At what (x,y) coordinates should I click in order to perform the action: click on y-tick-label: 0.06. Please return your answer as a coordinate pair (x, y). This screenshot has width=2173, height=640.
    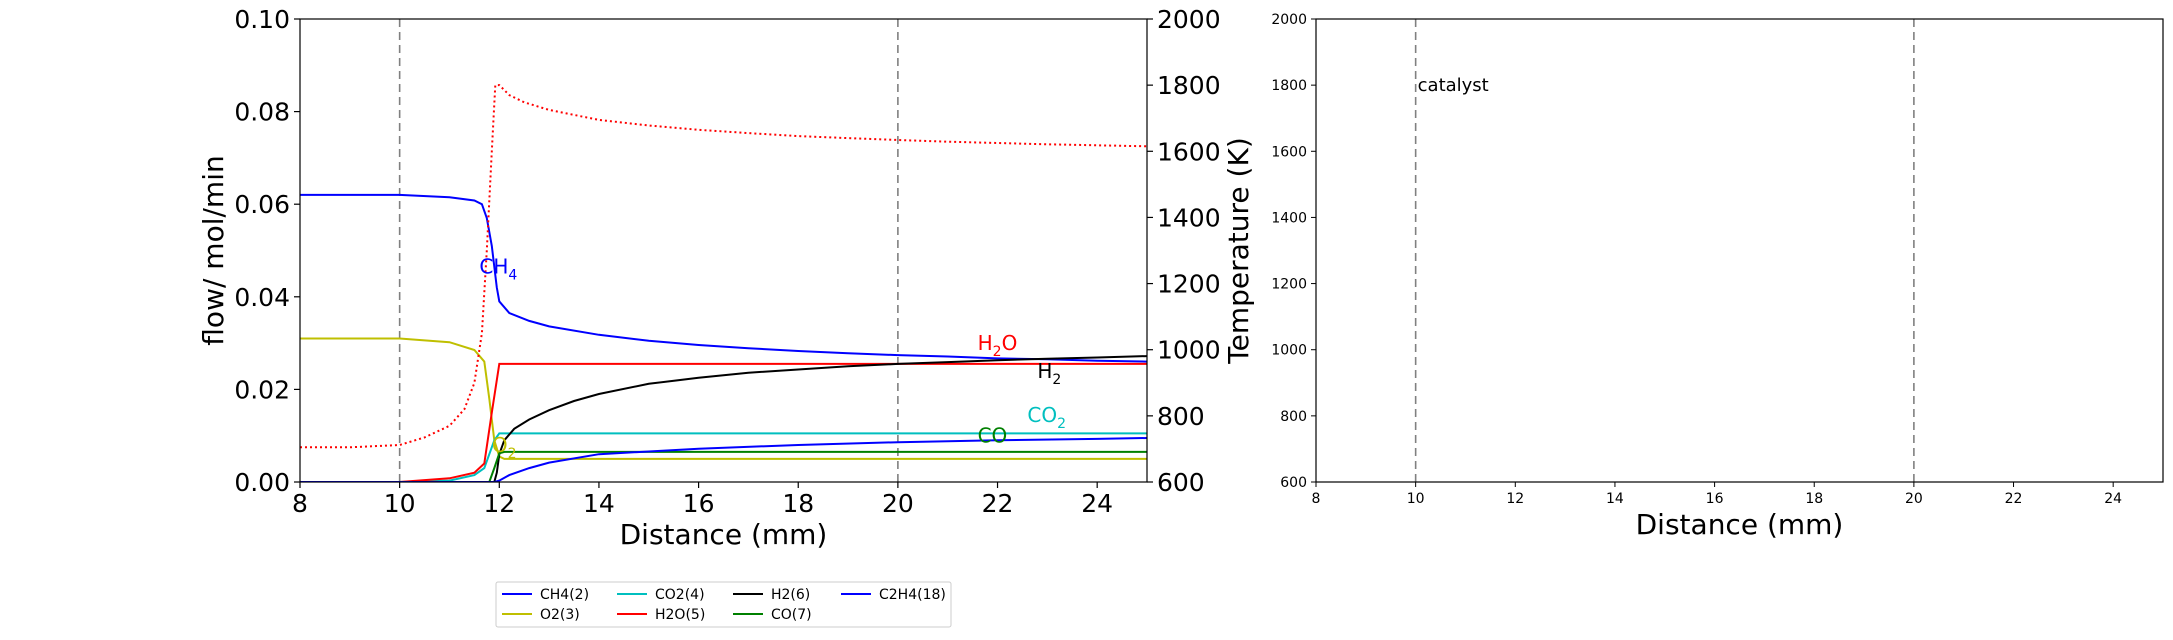
    Looking at the image, I should click on (262, 204).